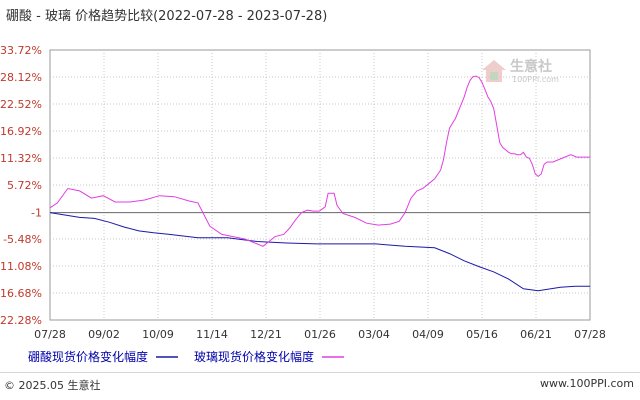  What do you see at coordinates (36, 213) in the screenshot?
I see `y-tick-label: -1` at bounding box center [36, 213].